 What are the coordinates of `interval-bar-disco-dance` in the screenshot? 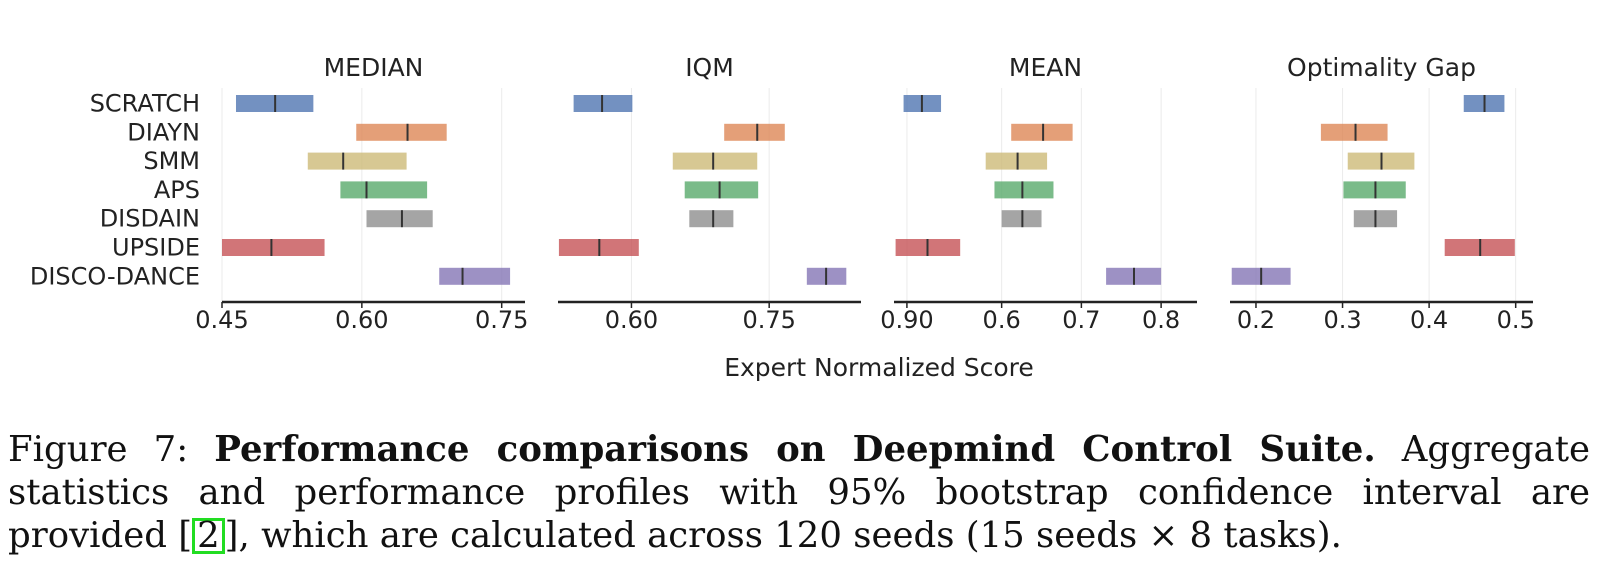 It's located at (475, 276).